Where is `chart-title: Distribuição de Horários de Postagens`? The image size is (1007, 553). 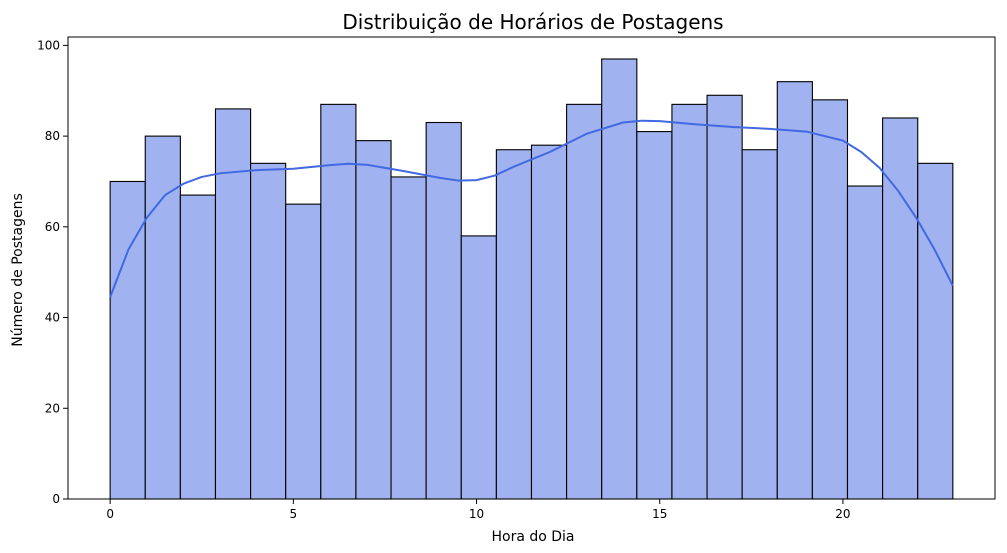
chart-title: Distribuição de Horários de Postagens is located at coordinates (532, 22).